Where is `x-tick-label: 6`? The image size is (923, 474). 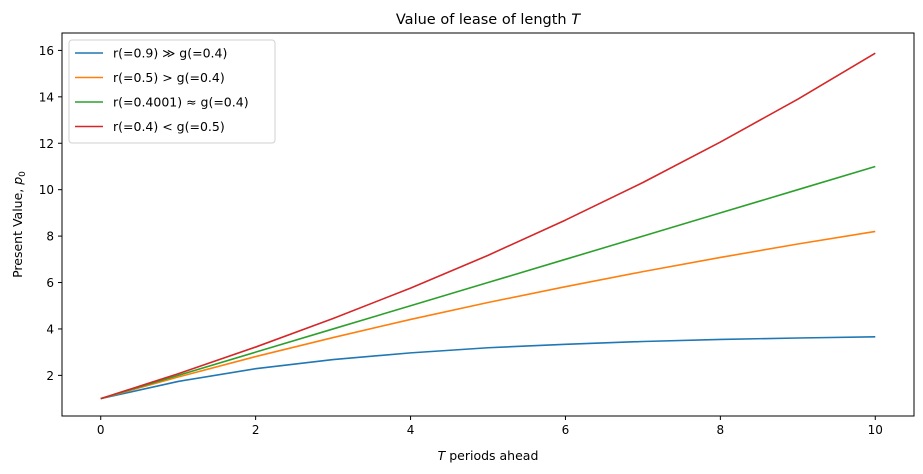 x-tick-label: 6 is located at coordinates (566, 430).